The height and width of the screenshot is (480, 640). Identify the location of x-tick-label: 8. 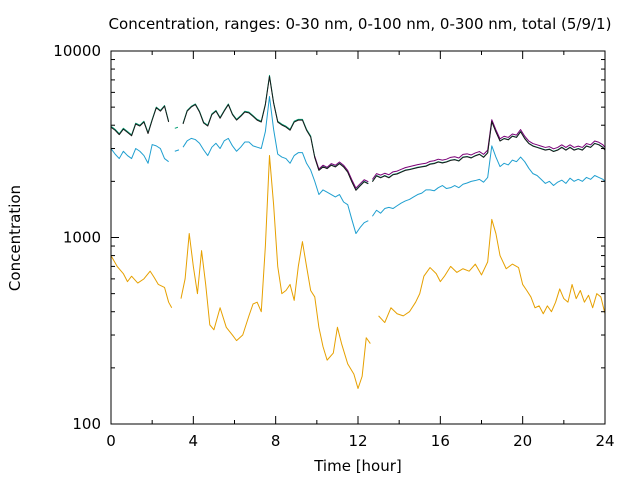
(276, 441).